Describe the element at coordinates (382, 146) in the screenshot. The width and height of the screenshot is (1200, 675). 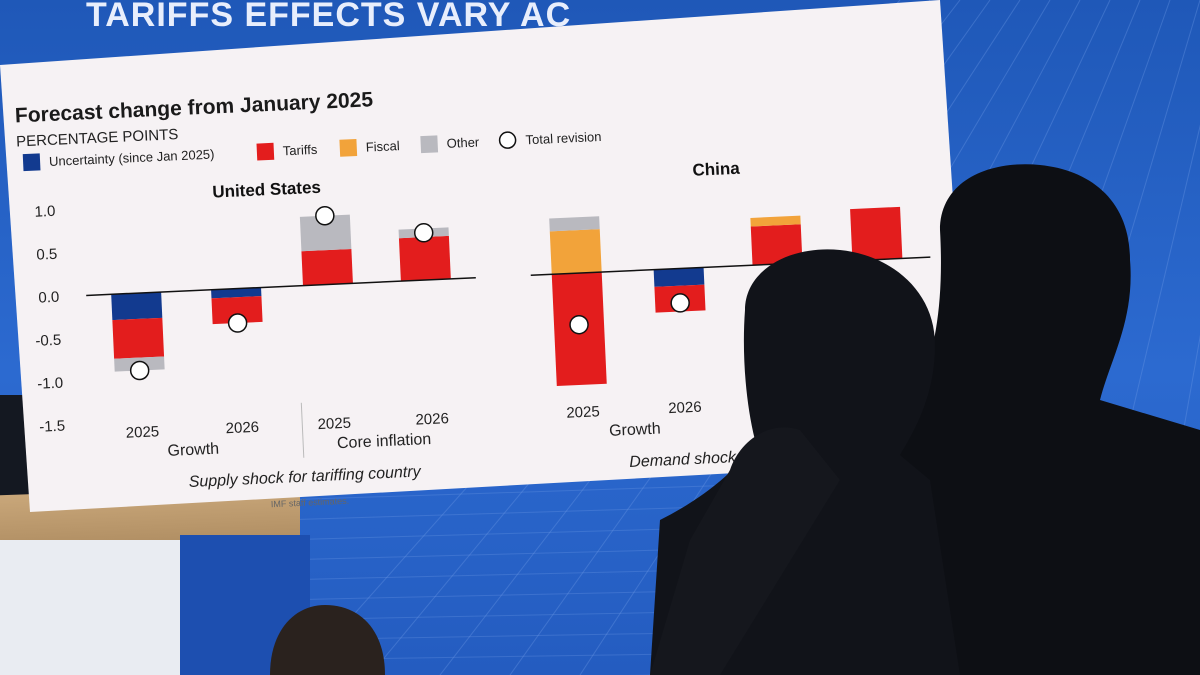
I see `legend-label-fiscal: Fiscal` at that location.